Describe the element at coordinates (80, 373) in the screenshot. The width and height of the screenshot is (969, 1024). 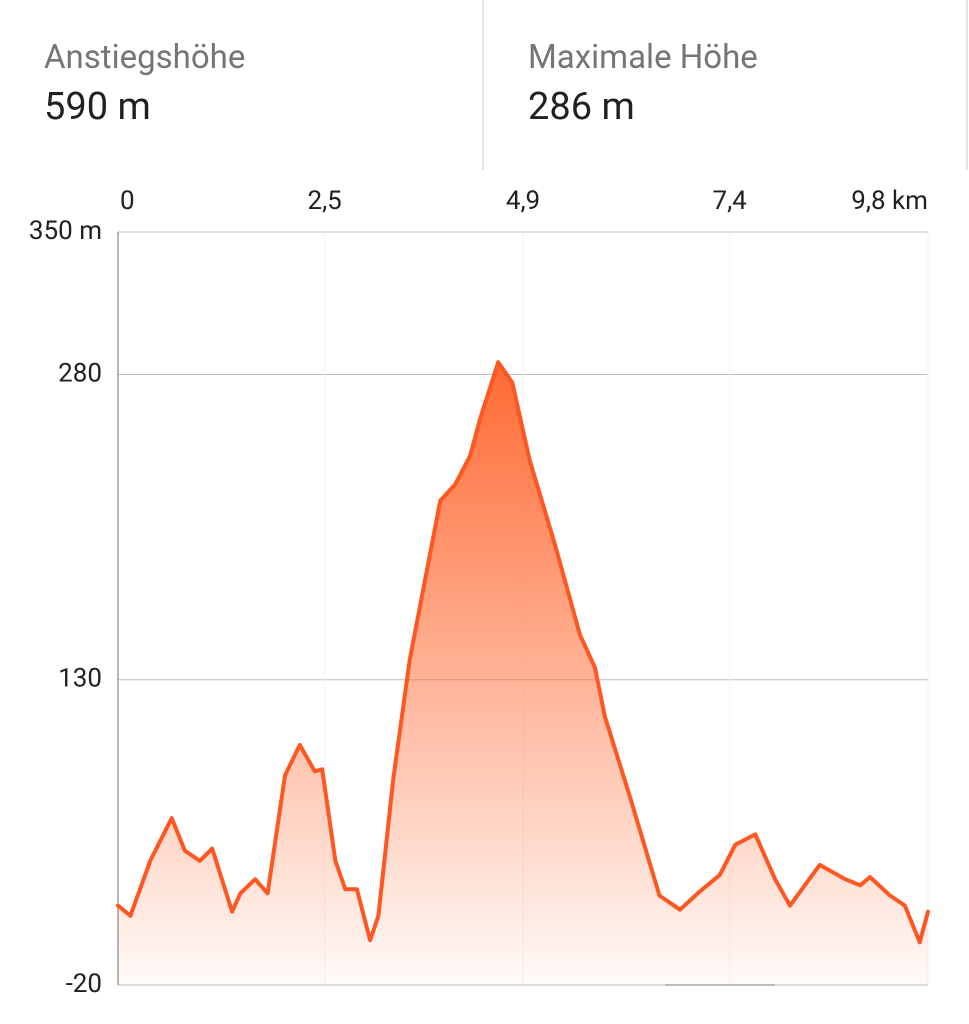
I see `y-tick-label: 280` at that location.